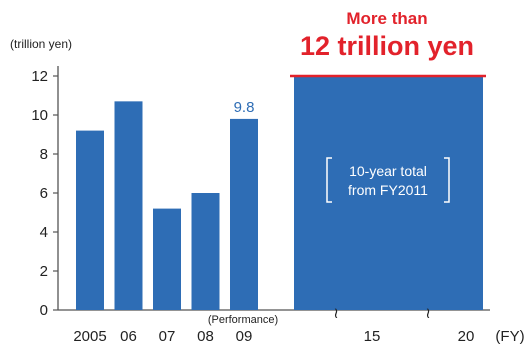 The image size is (529, 352). What do you see at coordinates (44, 232) in the screenshot?
I see `y-tick-label: 4` at bounding box center [44, 232].